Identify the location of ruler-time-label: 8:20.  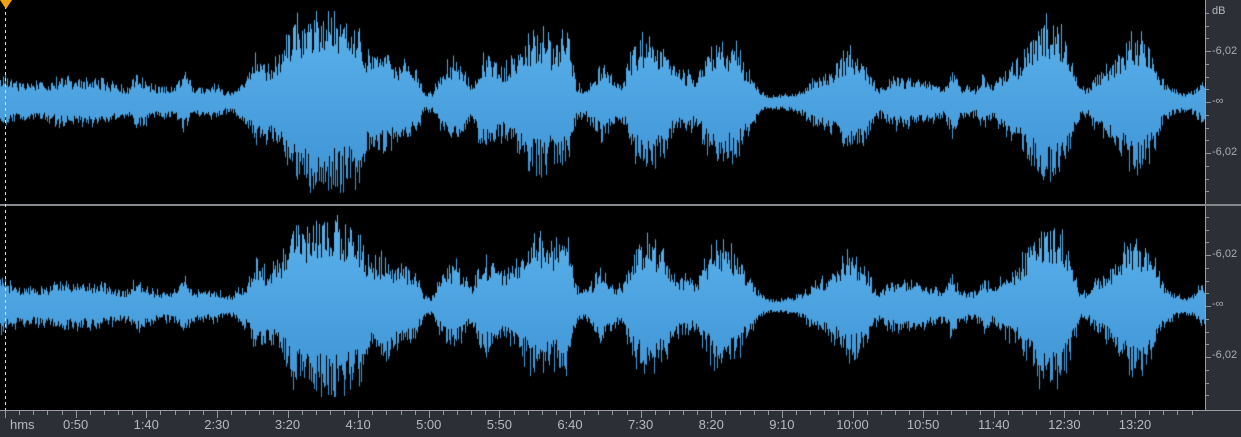
(711, 424).